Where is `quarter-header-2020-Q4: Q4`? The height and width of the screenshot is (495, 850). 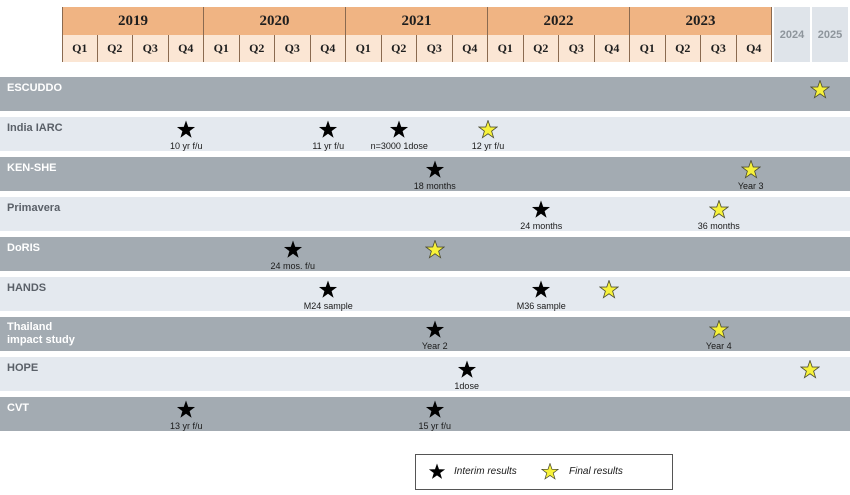
quarter-header-2020-Q4: Q4 is located at coordinates (328, 48).